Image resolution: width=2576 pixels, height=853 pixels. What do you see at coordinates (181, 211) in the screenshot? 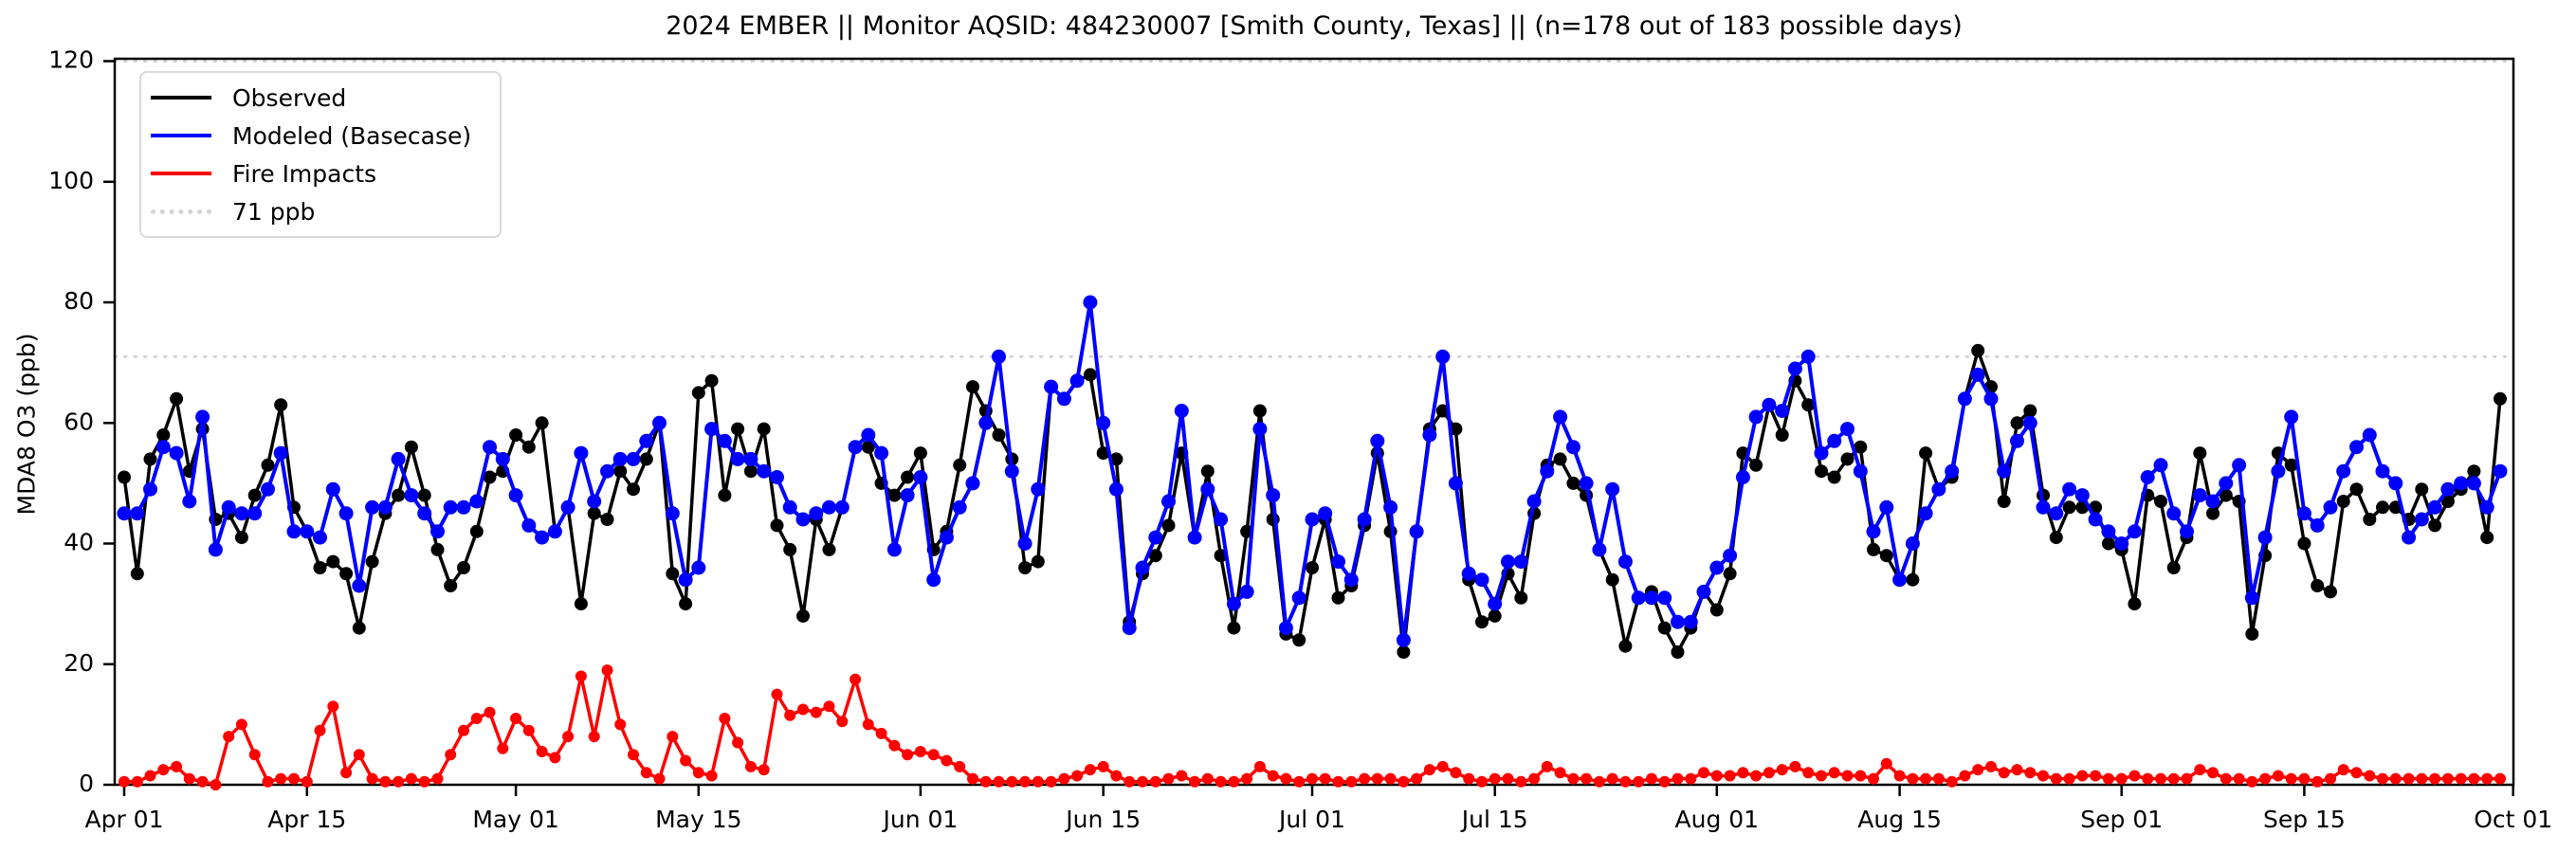
I see `threshold-line-swatch` at bounding box center [181, 211].